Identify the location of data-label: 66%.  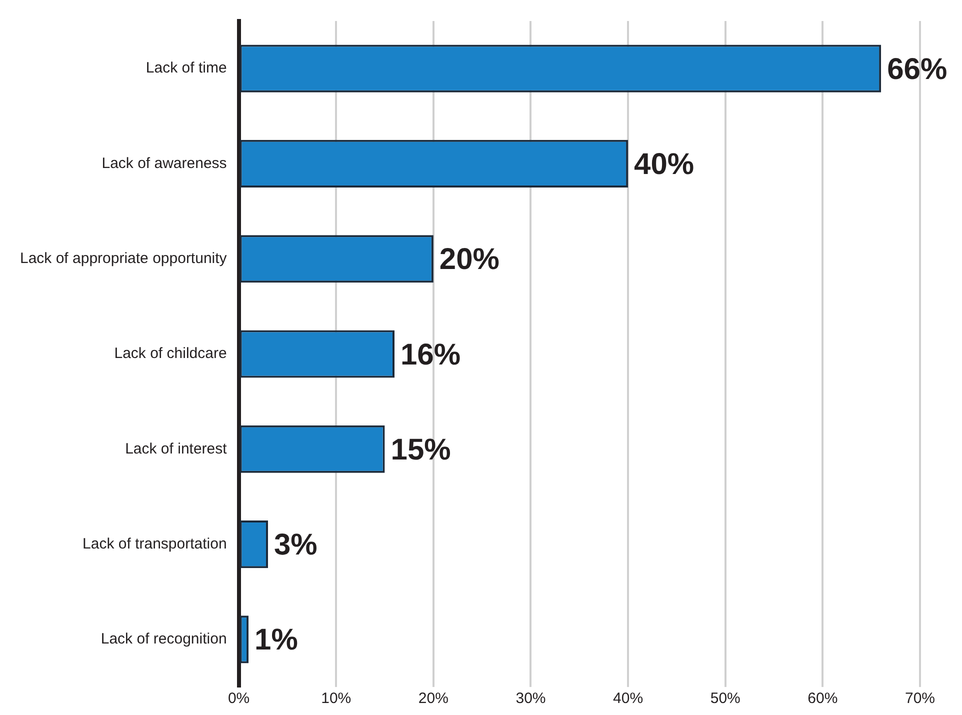
(917, 69).